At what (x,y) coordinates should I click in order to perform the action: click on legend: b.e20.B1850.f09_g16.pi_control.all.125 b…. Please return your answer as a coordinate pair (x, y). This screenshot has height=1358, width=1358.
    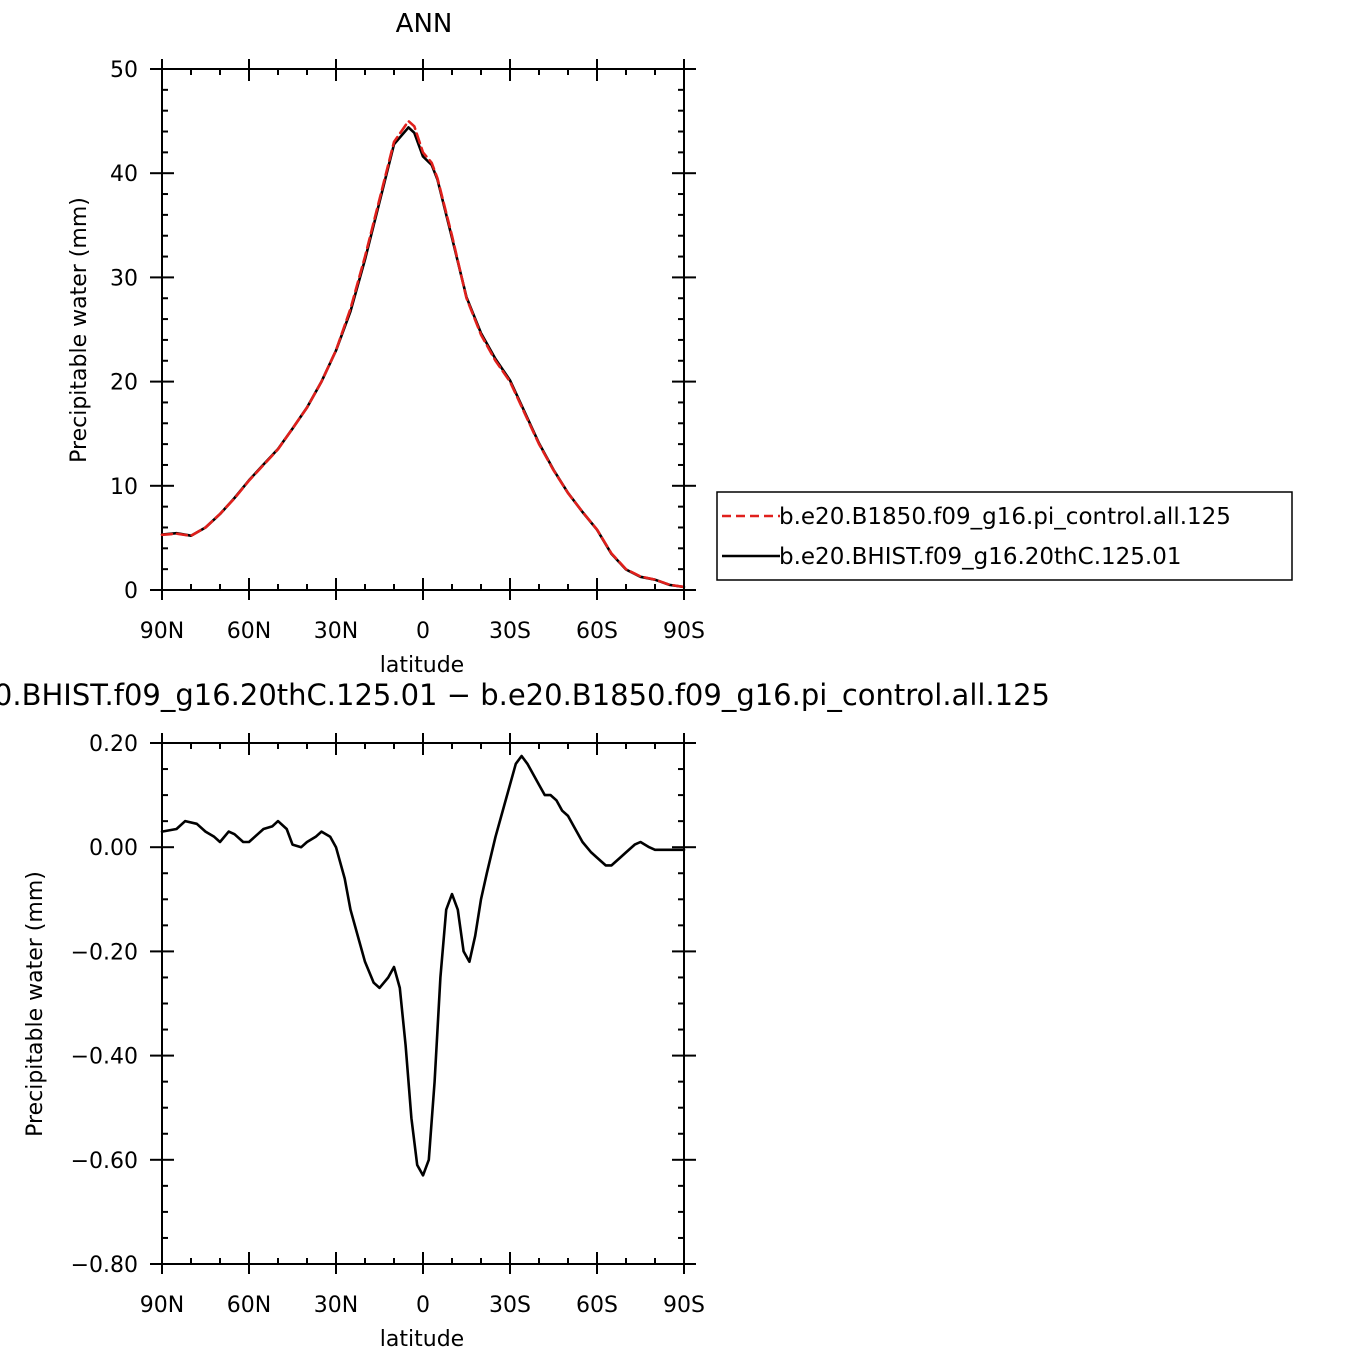
    Looking at the image, I should click on (1004, 536).